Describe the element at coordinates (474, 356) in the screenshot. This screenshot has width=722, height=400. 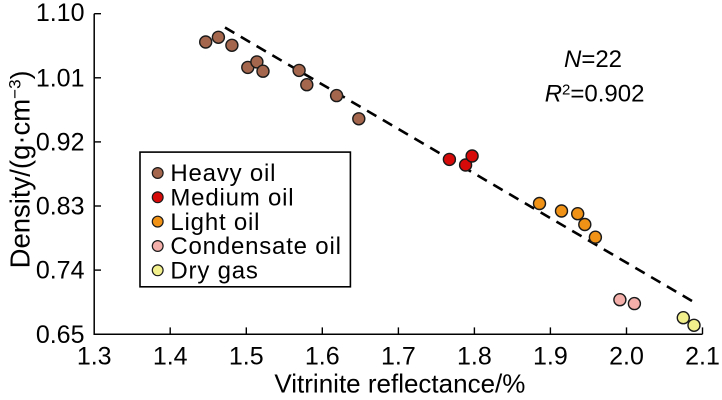
I see `svg-text: 1.8` at that location.